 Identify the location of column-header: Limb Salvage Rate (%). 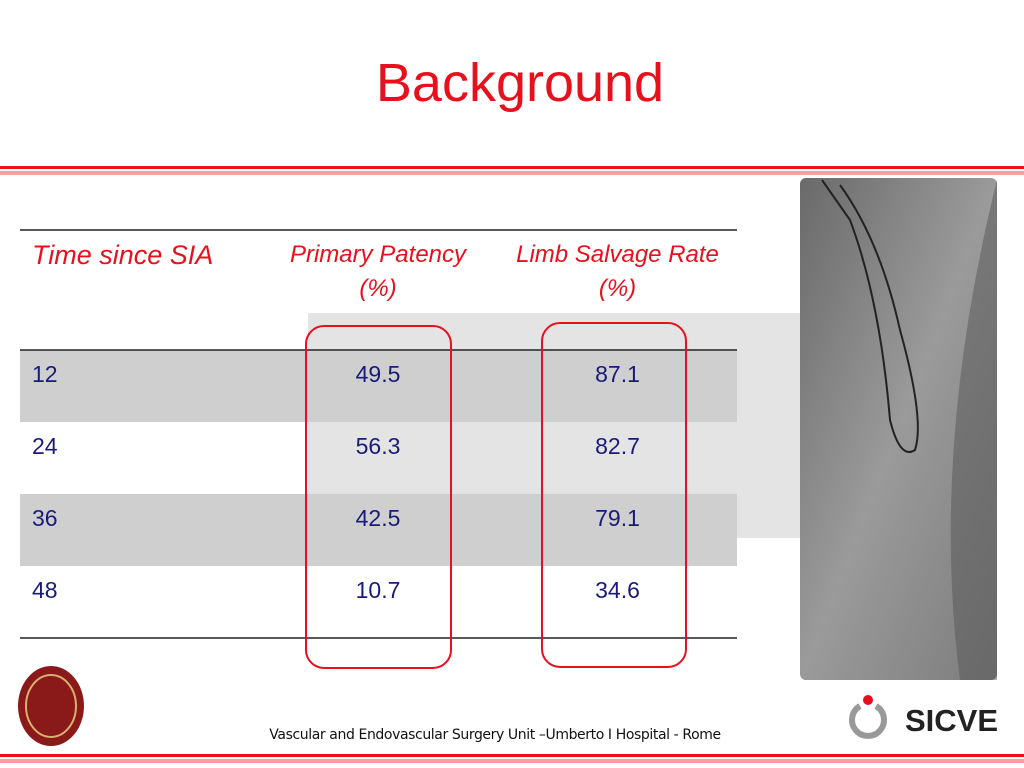
(617, 271).